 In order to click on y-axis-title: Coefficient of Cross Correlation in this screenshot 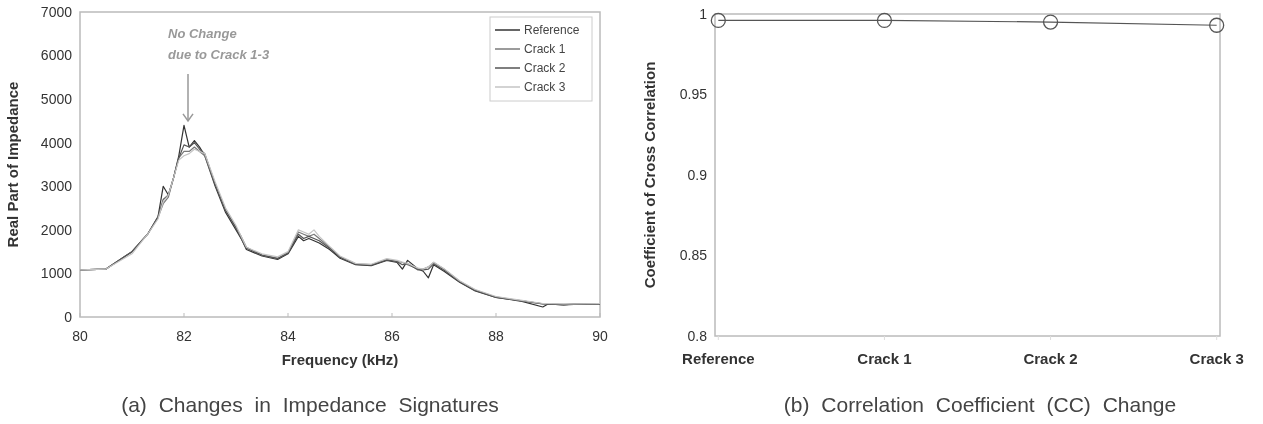, I will do `click(649, 175)`.